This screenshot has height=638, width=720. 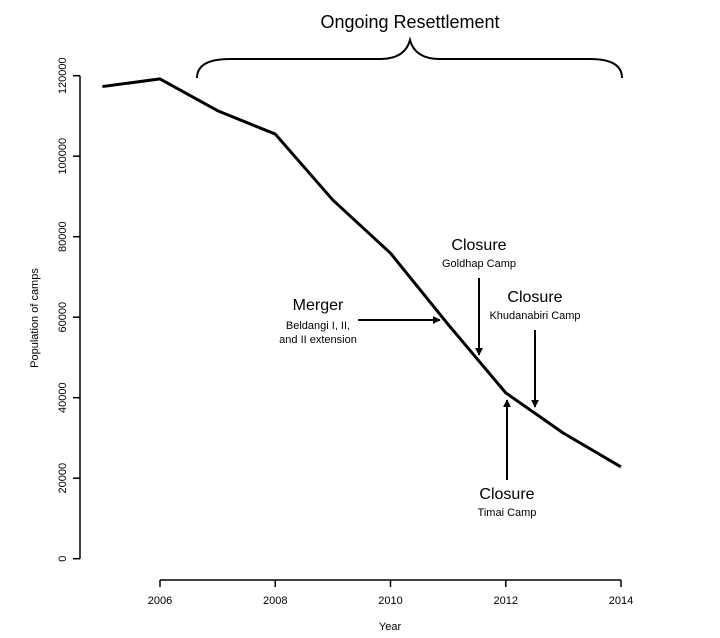 I want to click on resettlement-bracket, so click(x=409, y=57).